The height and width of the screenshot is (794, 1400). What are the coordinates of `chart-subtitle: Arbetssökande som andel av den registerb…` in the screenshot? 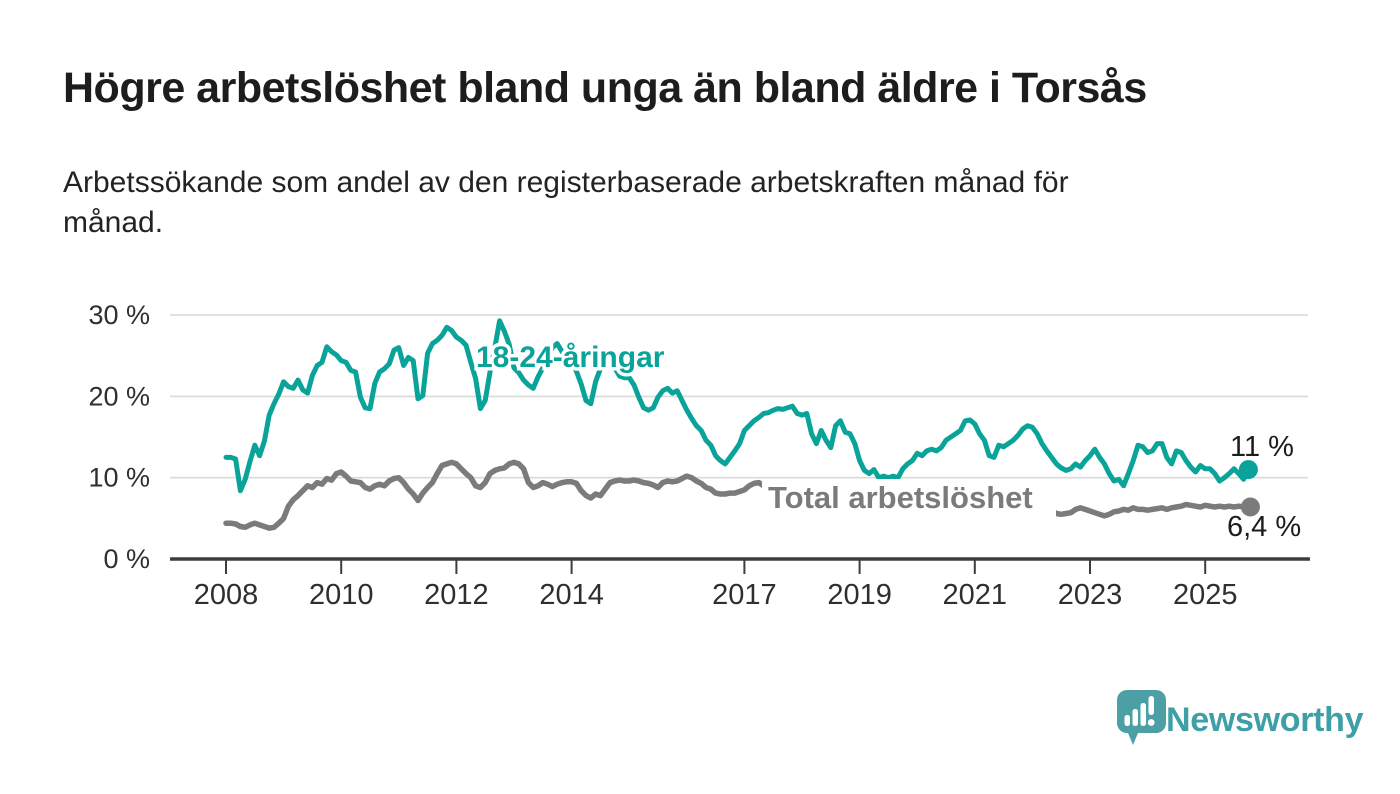 It's located at (566, 203).